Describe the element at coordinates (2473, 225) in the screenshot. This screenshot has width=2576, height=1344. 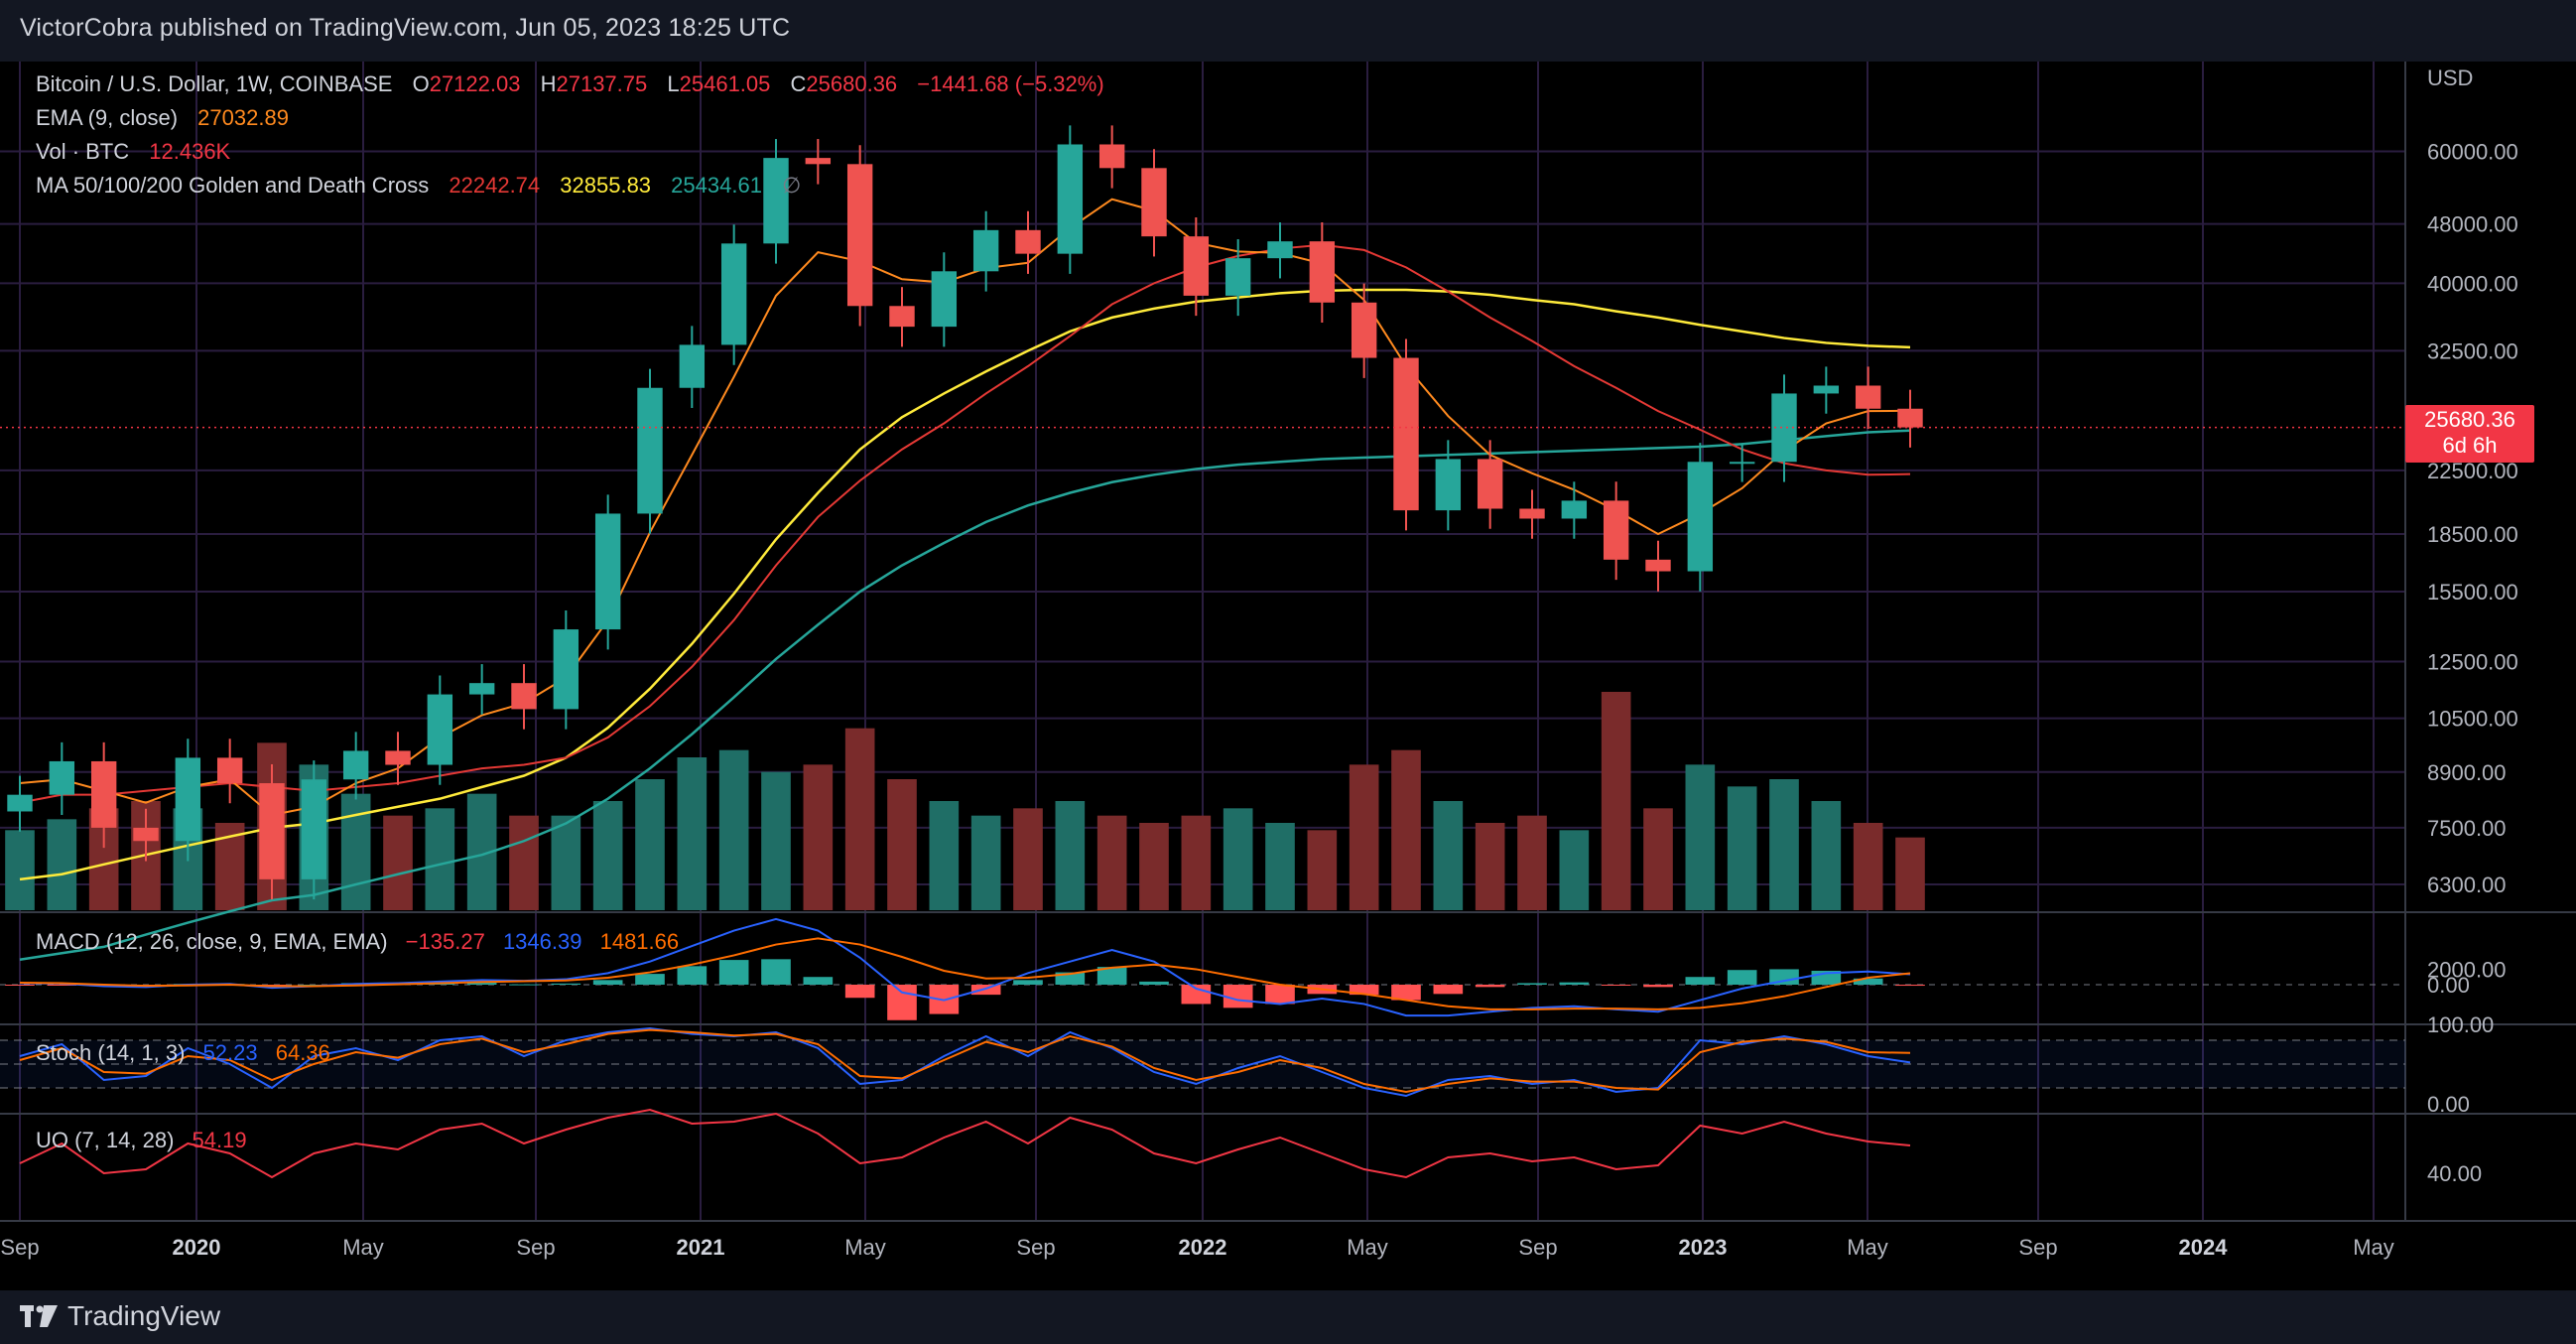
I see `price-tick-label: 48000.00` at that location.